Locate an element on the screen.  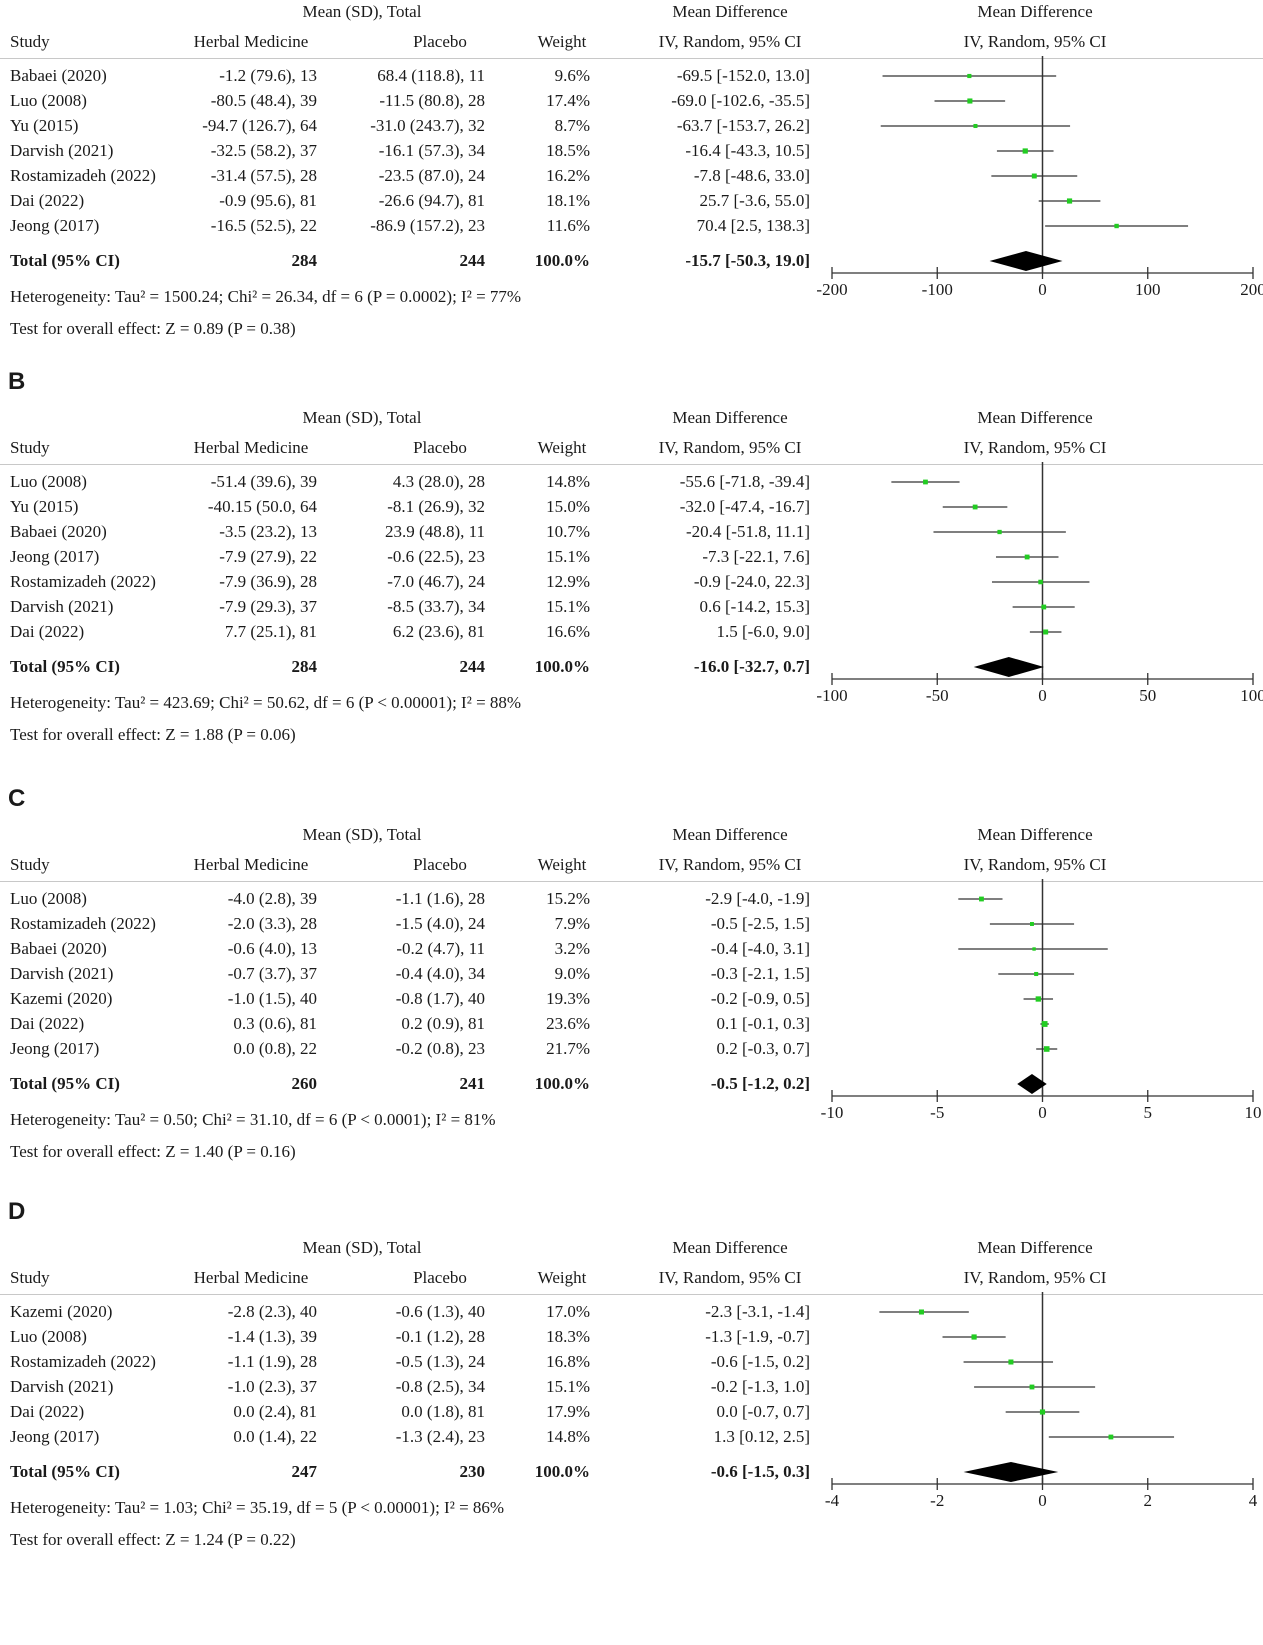
x-tick-label: 200 is located at coordinates (1251, 289).